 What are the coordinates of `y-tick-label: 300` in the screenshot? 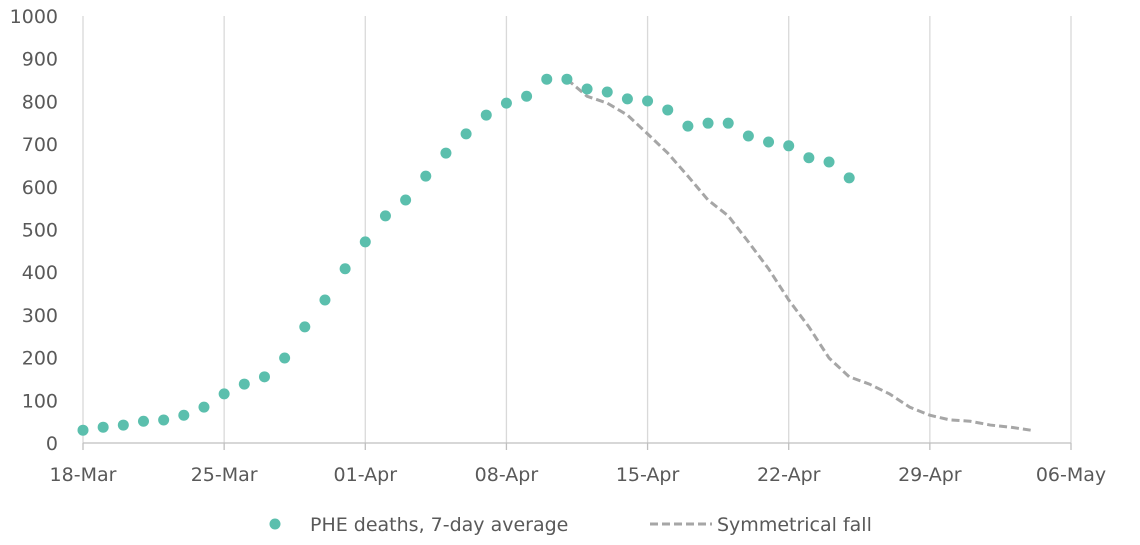 It's located at (40, 316).